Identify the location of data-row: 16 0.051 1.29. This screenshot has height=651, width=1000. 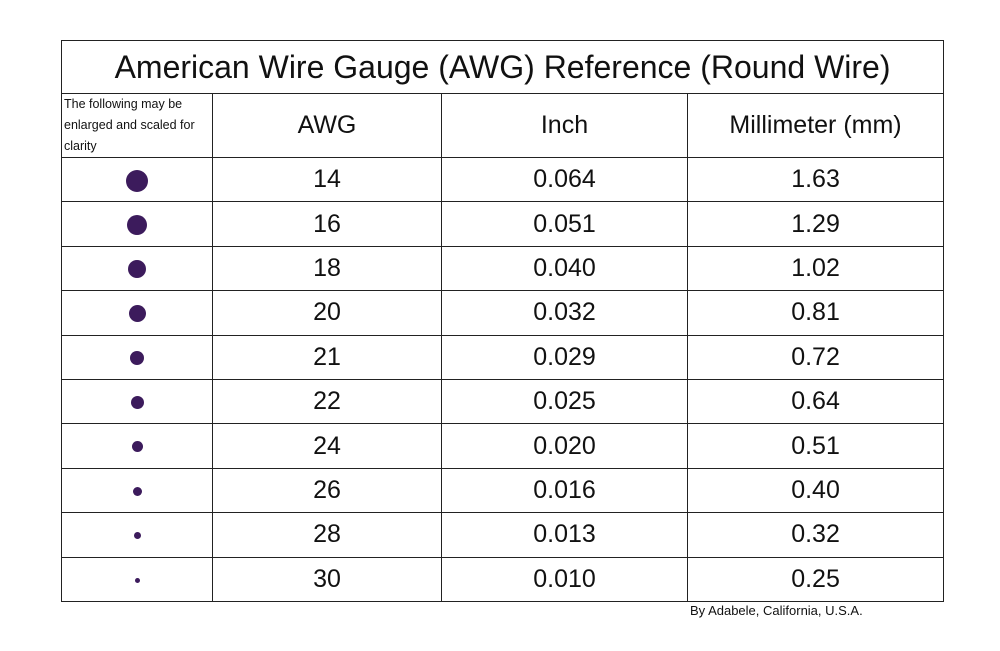
(503, 224).